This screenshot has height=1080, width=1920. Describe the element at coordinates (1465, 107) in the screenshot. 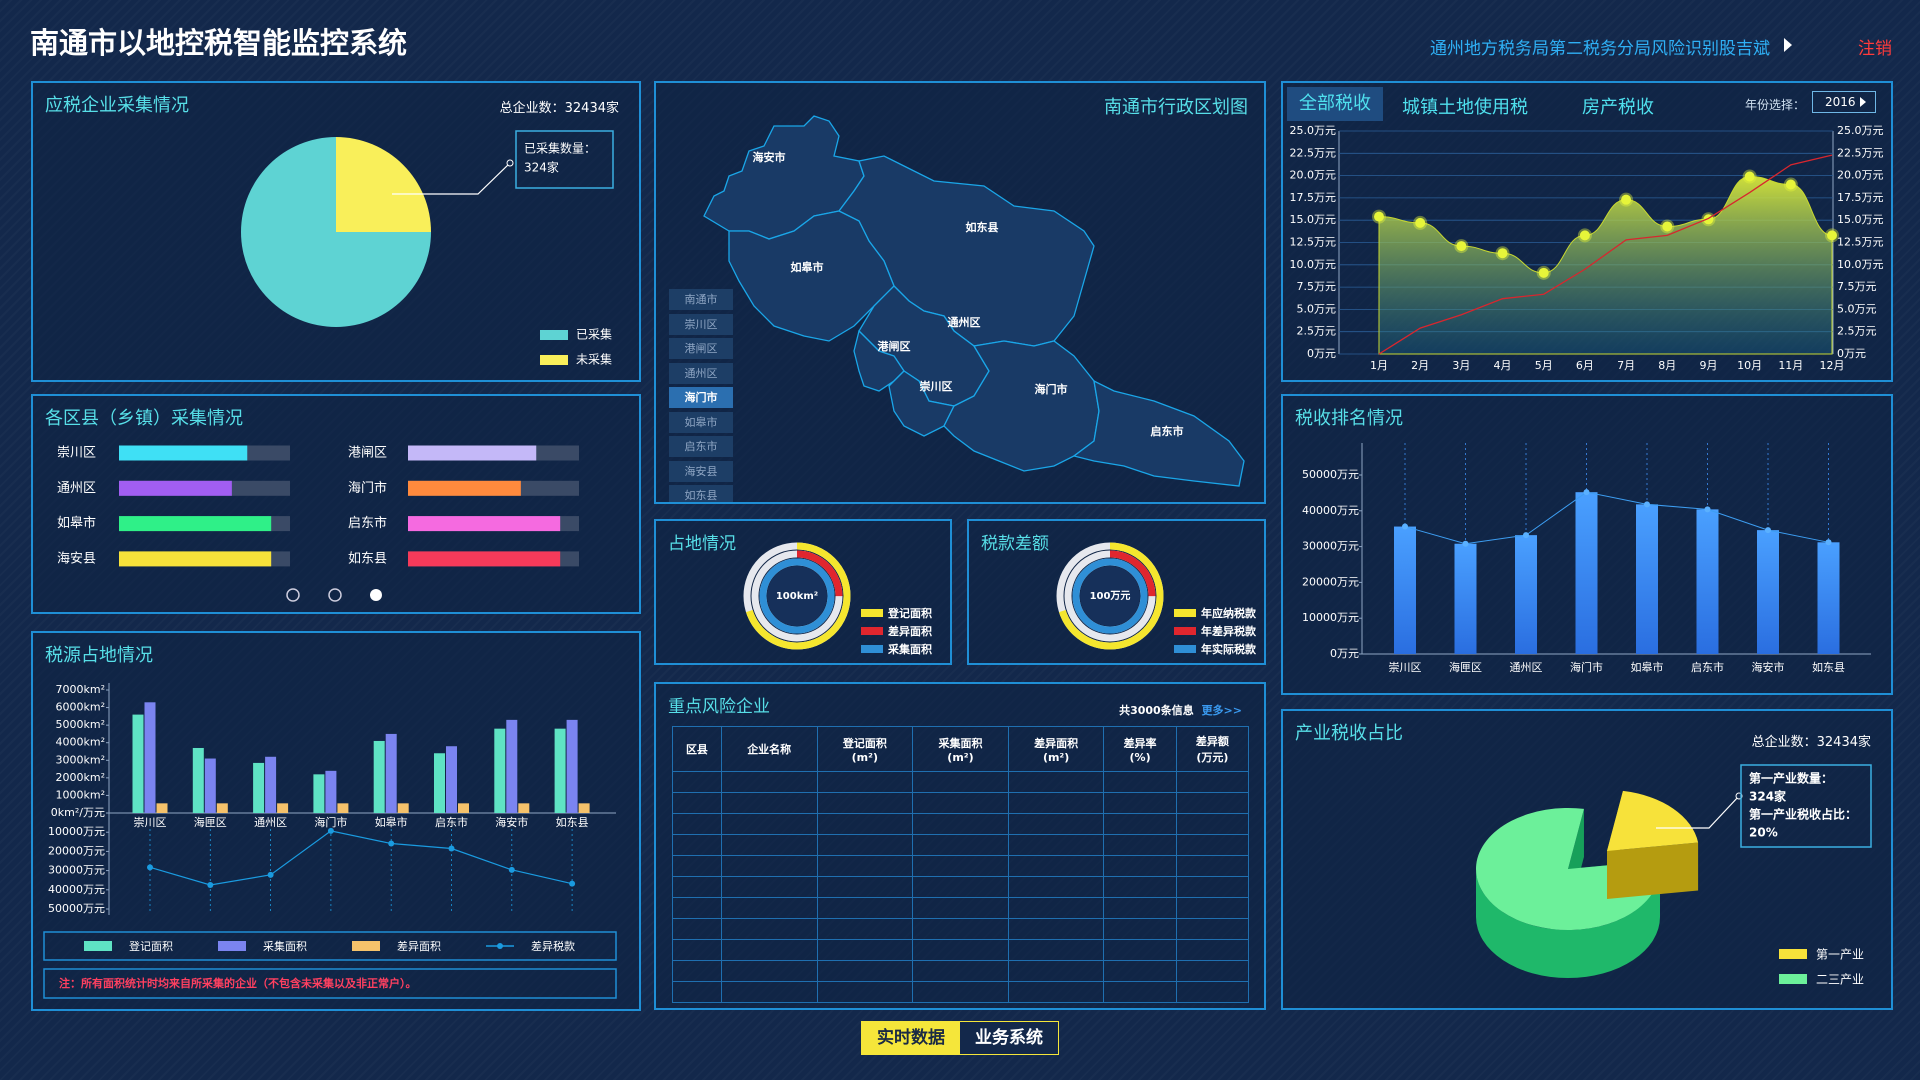

I see `tab: 城镇土地使用税` at that location.